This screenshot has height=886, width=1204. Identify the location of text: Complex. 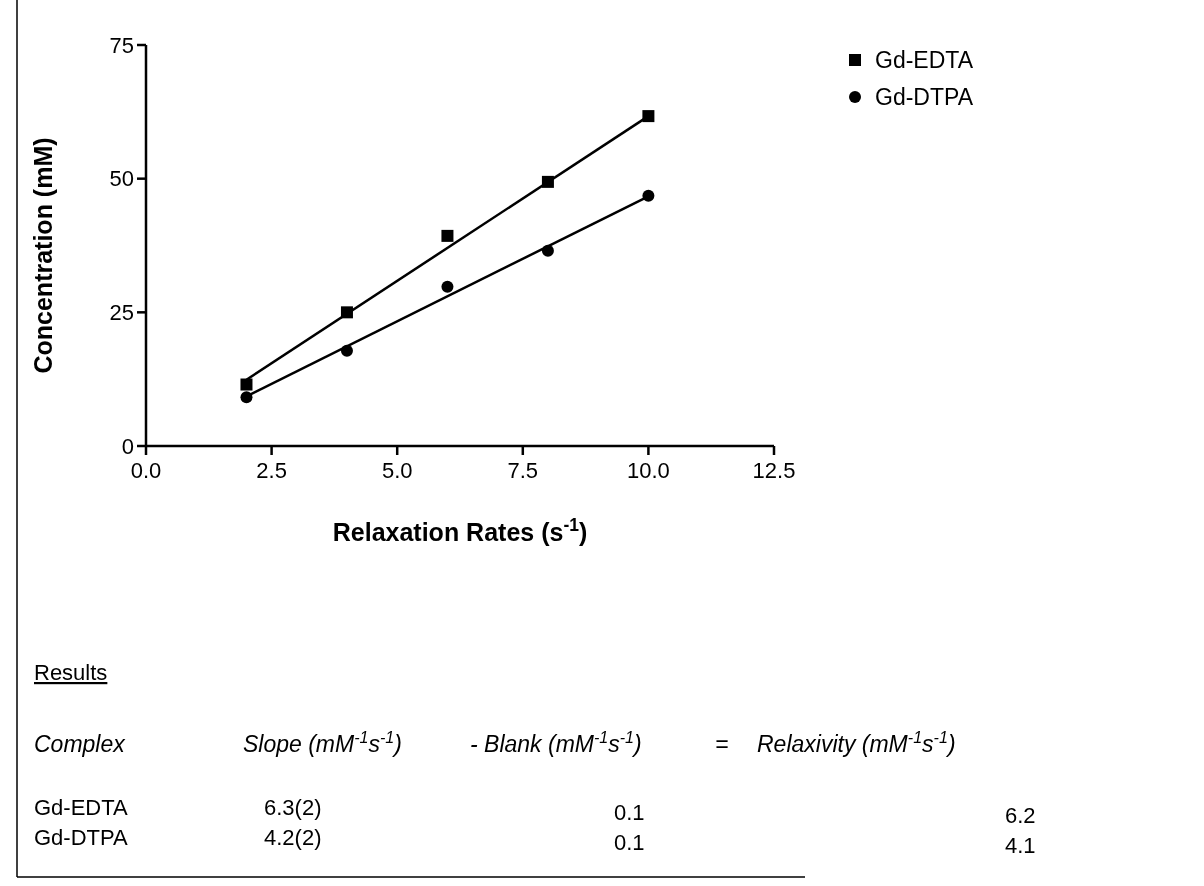
(80, 744).